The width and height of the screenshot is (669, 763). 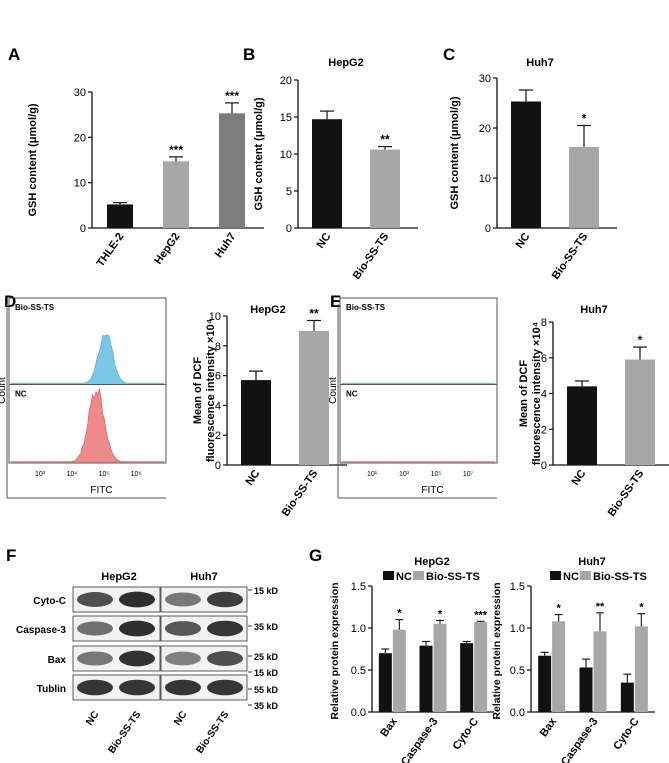 I want to click on x-tick-label: Caspase-3, so click(x=419, y=739).